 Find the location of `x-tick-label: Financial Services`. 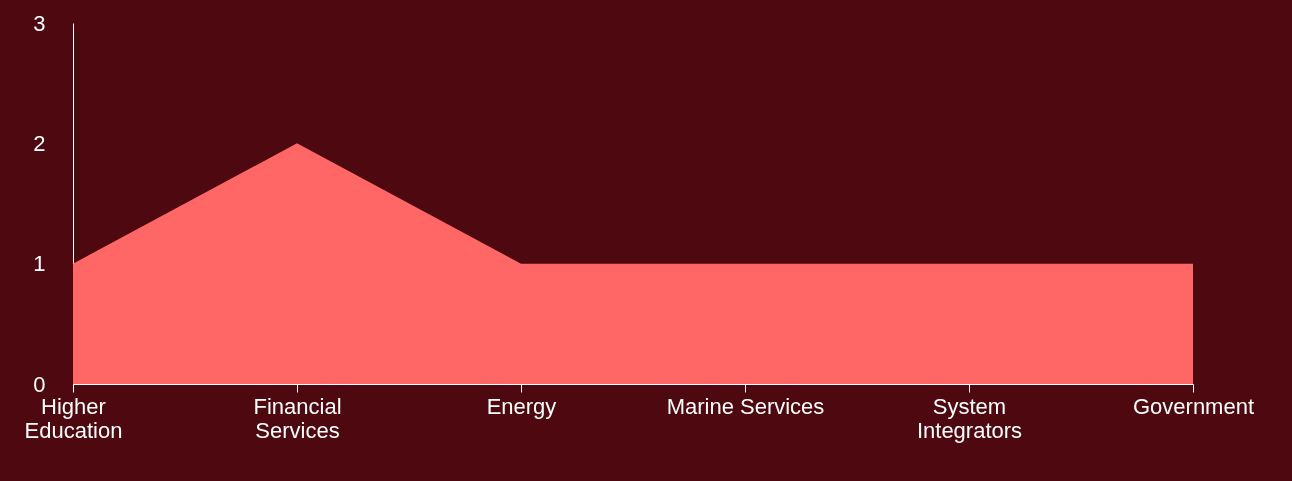

x-tick-label: Financial Services is located at coordinates (297, 418).